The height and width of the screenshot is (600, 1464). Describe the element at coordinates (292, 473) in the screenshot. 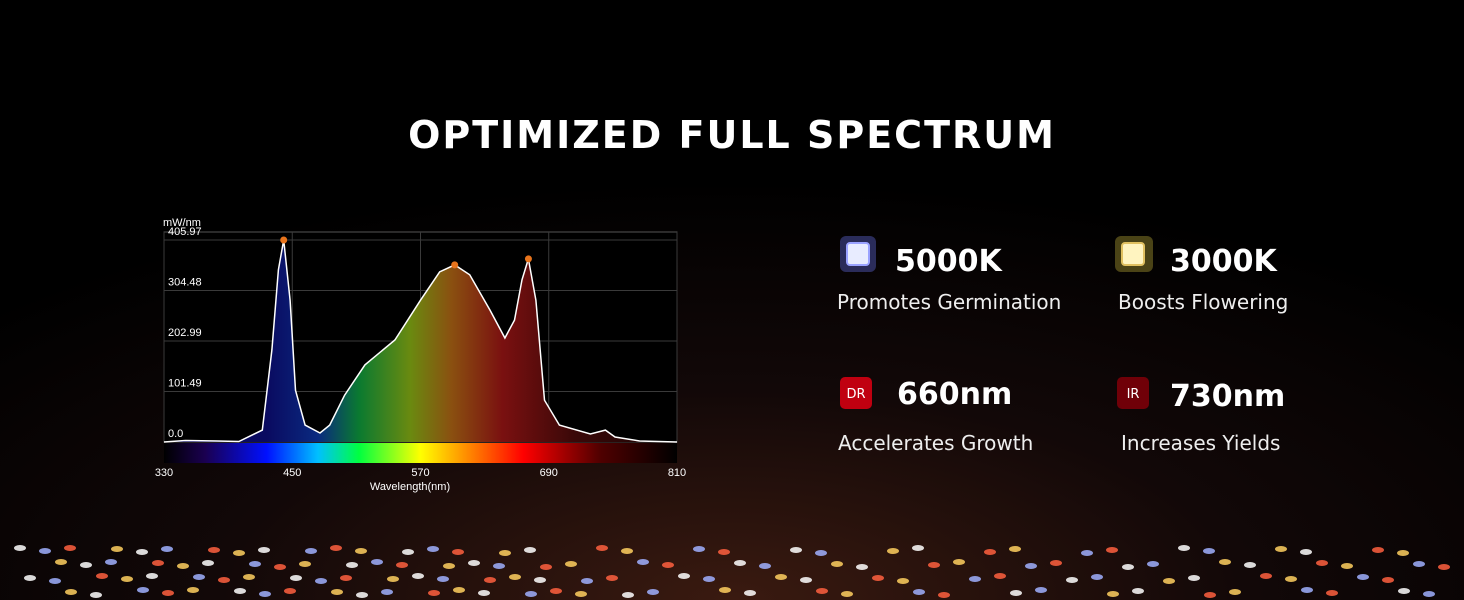

I see `x-tick-label: 450` at that location.